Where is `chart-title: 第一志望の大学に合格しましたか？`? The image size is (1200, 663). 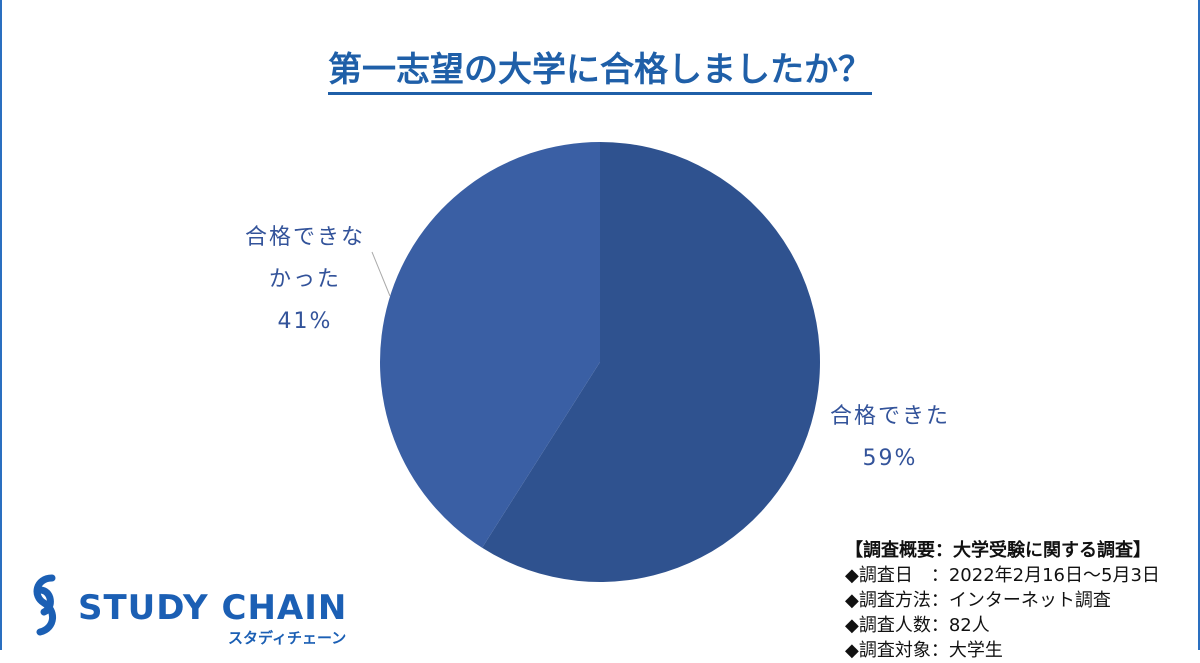 chart-title: 第一志望の大学に合格しましたか？ is located at coordinates (600, 72).